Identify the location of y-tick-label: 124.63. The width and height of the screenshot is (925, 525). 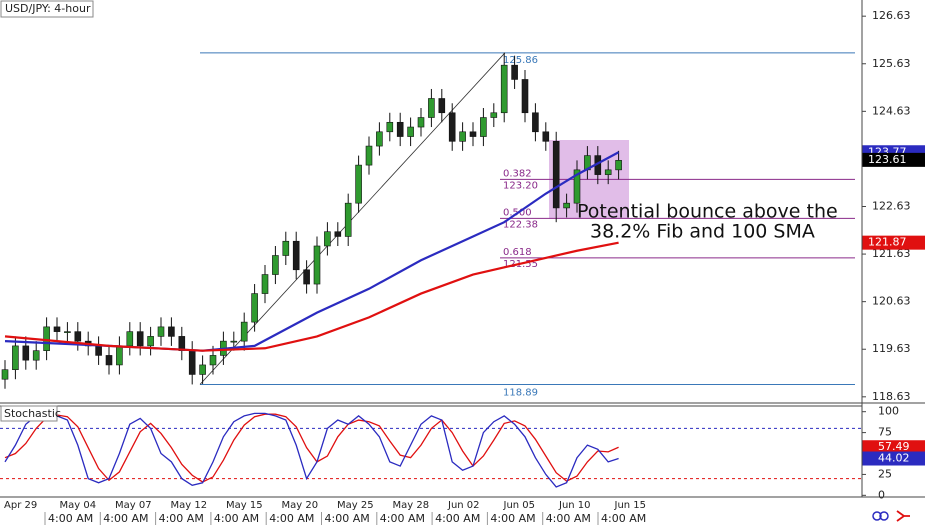
(891, 110).